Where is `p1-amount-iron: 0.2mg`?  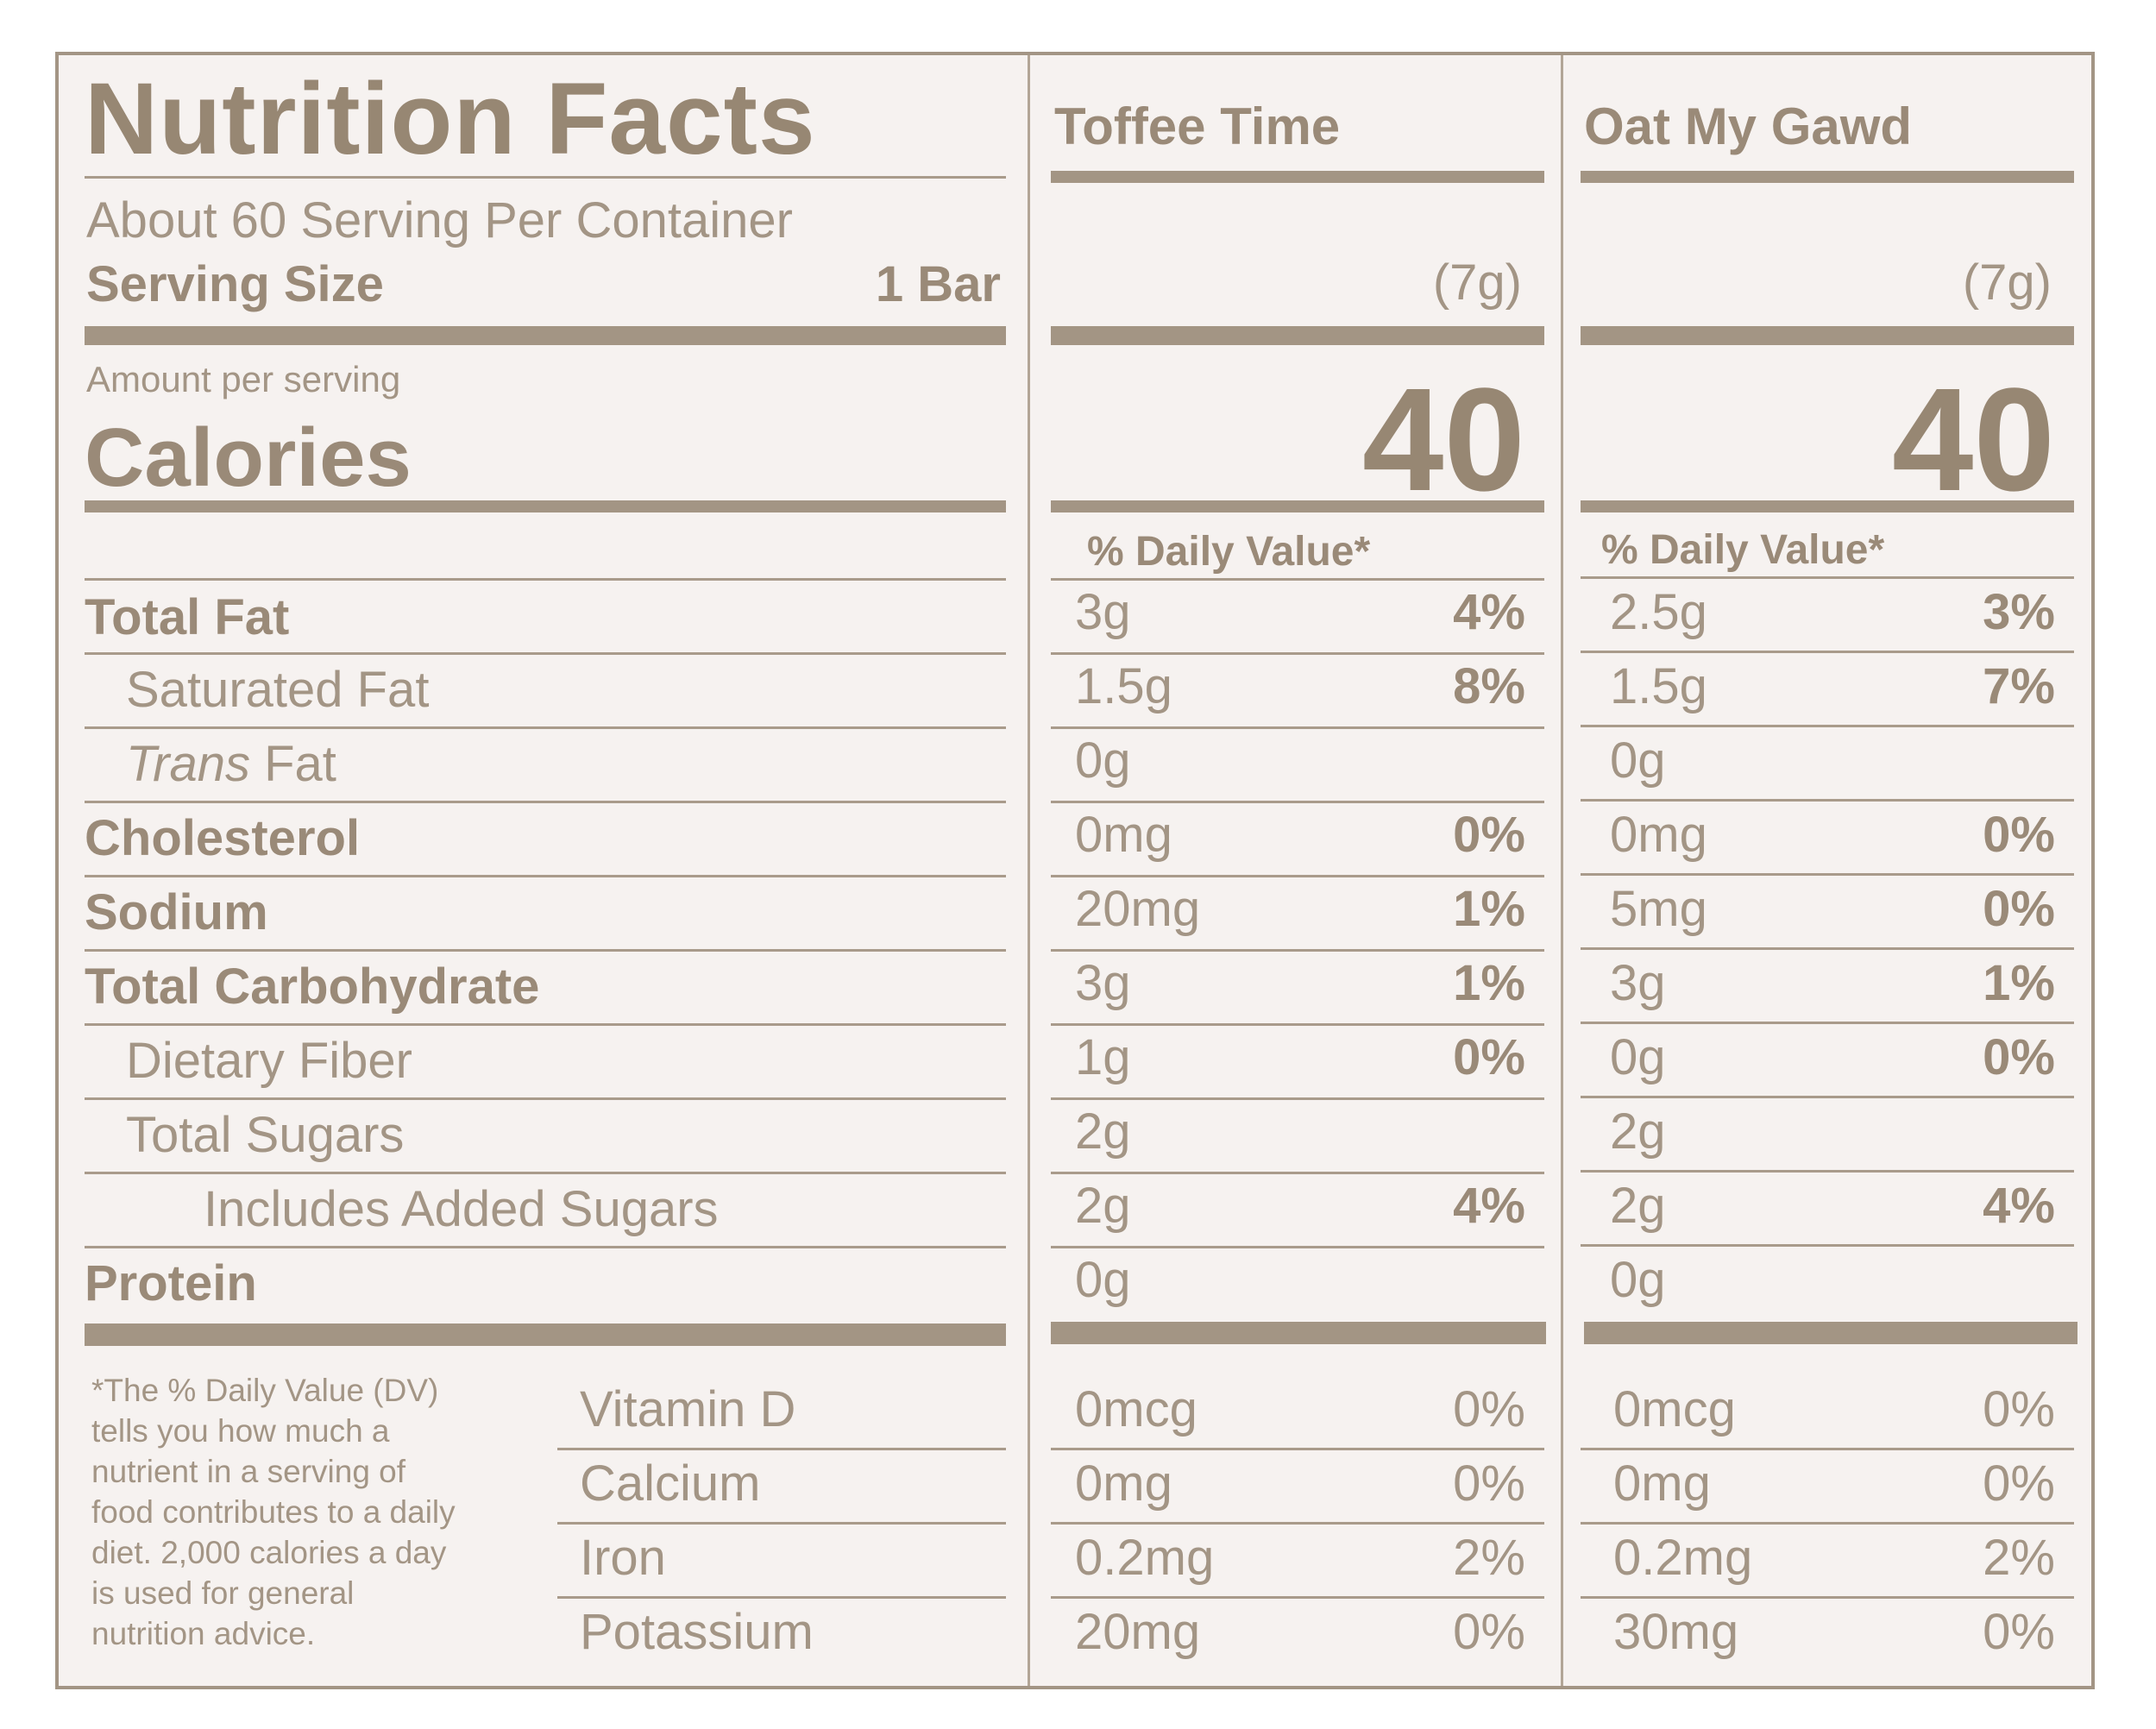 p1-amount-iron: 0.2mg is located at coordinates (1145, 1558).